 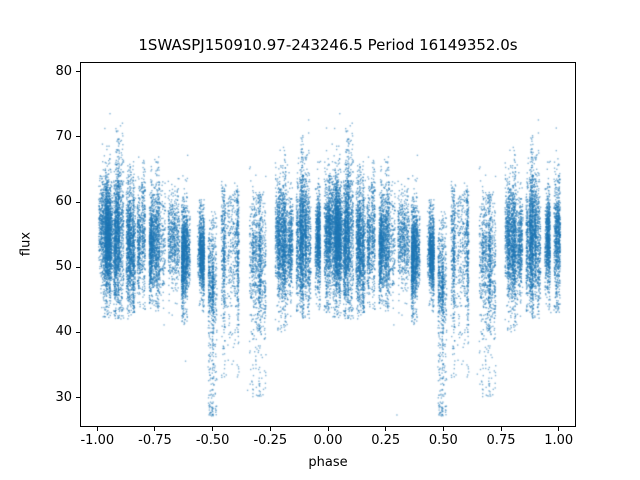 I want to click on y-tick-label: 50, so click(x=63, y=267).